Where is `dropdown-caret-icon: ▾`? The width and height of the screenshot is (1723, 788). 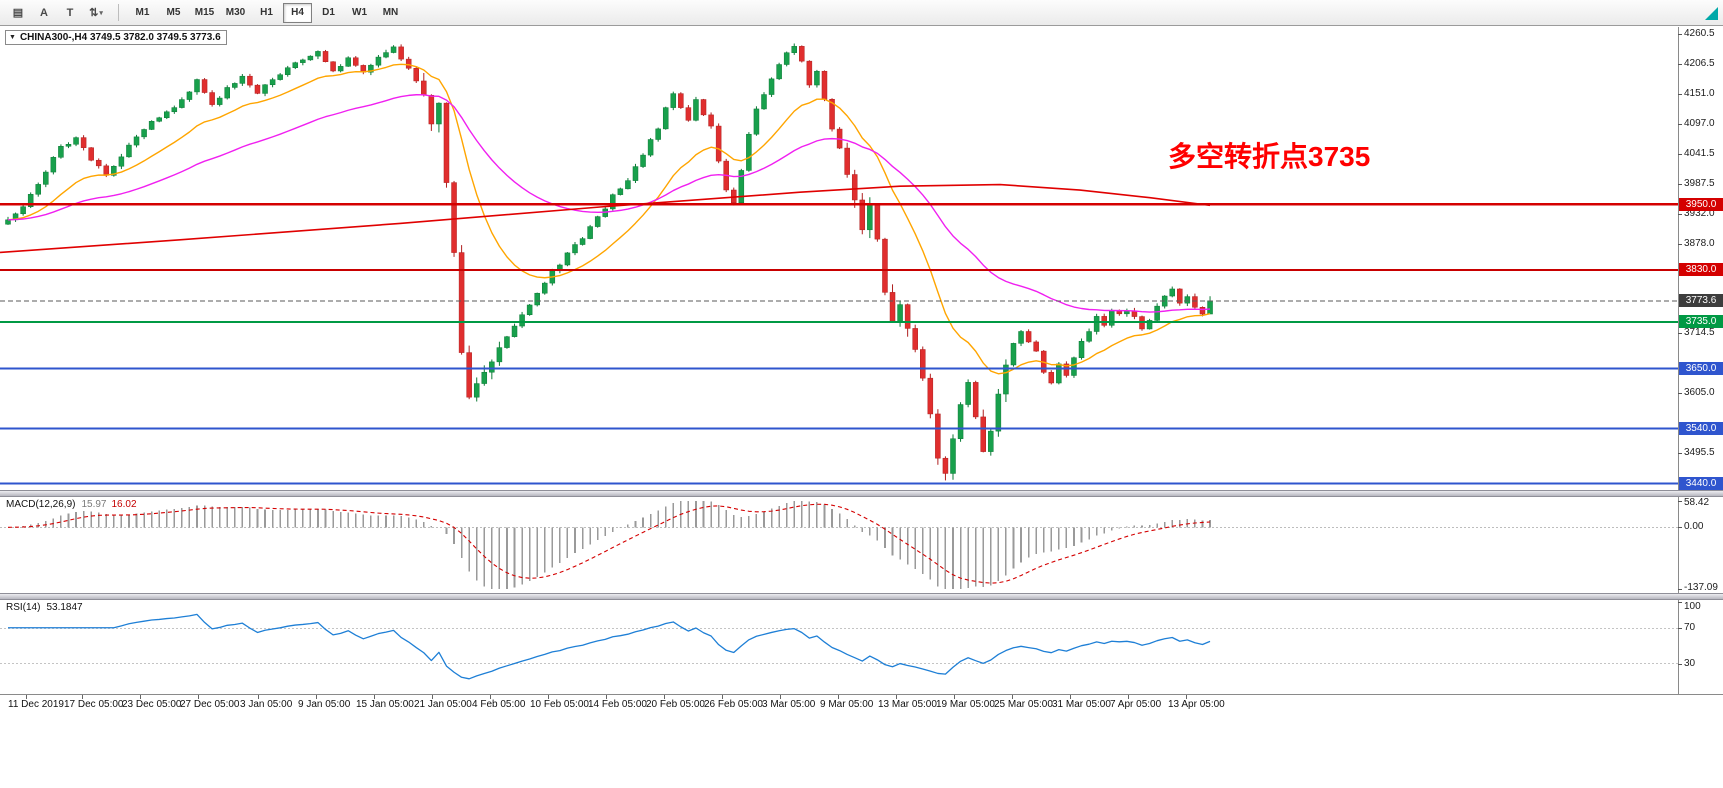 dropdown-caret-icon: ▾ is located at coordinates (101, 13).